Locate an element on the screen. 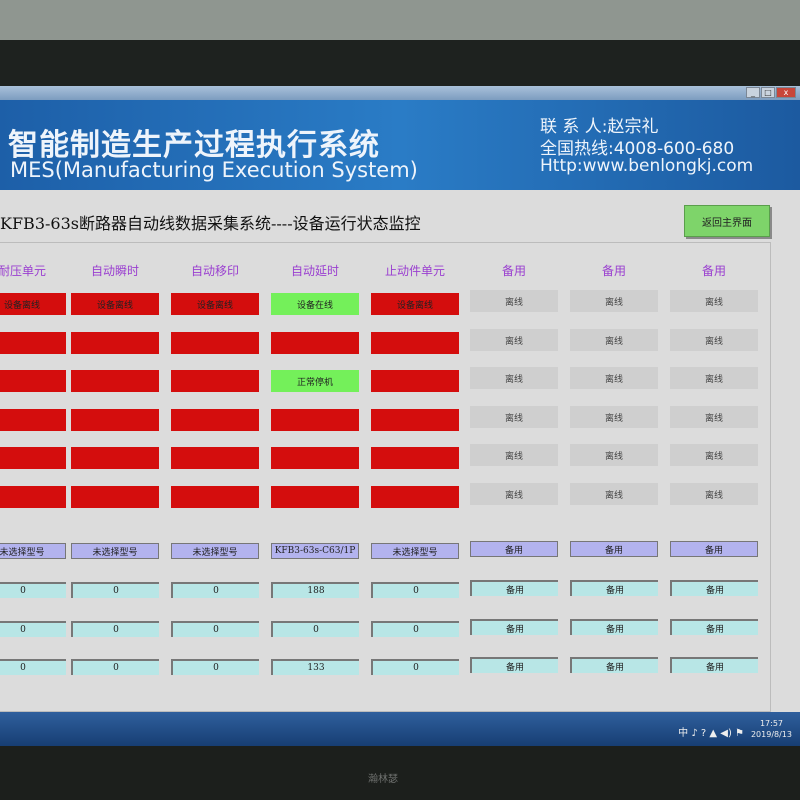 Image resolution: width=800 pixels, height=800 pixels. page-title: KFB3-63s断路器自动线数据采集系统----设备运行状态监控 is located at coordinates (210, 223).